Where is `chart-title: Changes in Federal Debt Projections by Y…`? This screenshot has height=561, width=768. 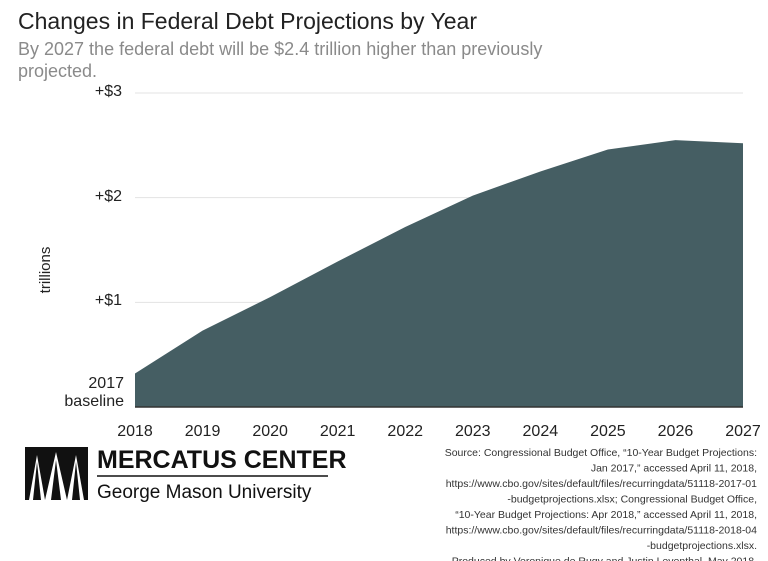
chart-title: Changes in Federal Debt Projections by Y… is located at coordinates (248, 21).